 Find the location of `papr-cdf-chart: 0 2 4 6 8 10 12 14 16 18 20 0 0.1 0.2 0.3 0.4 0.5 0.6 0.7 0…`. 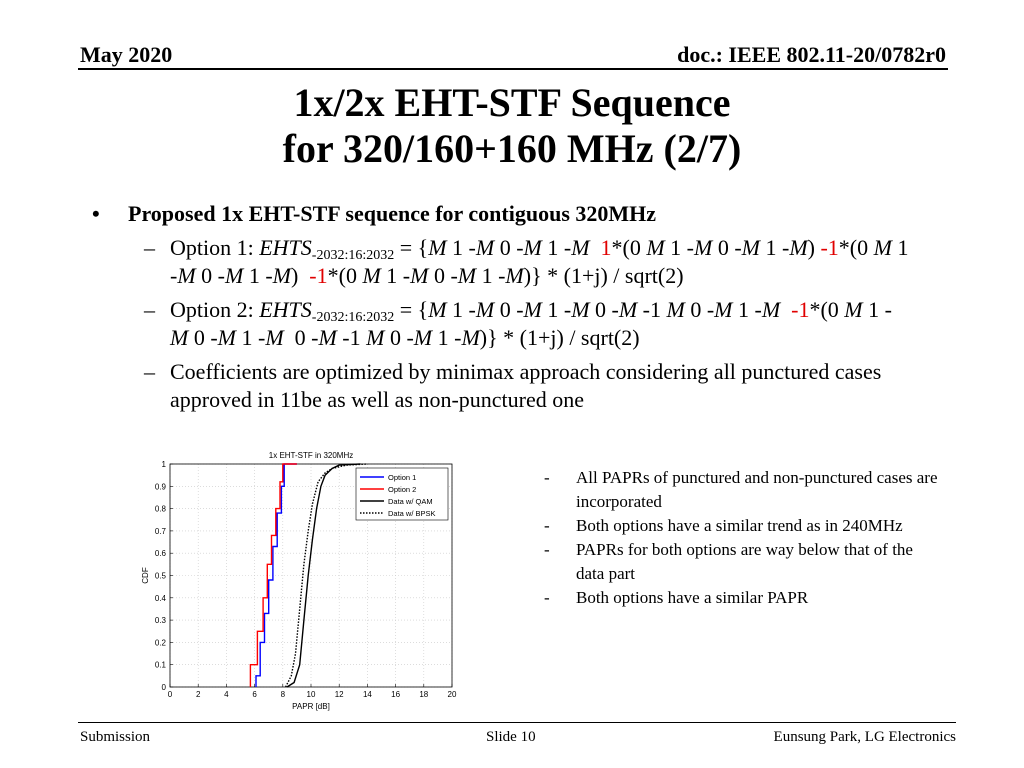

papr-cdf-chart: 0 2 4 6 8 10 12 14 16 18 20 0 0.1 0.2 0.3 0.4 0.5 0.6 0.7 0… is located at coordinates (298, 580).